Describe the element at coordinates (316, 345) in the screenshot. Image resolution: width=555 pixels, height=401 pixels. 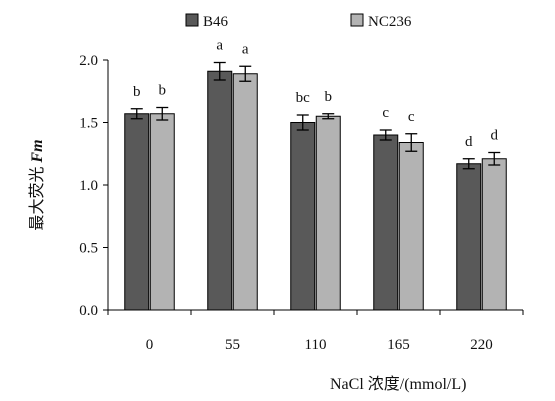
I see `x-tick-label: 110` at that location.